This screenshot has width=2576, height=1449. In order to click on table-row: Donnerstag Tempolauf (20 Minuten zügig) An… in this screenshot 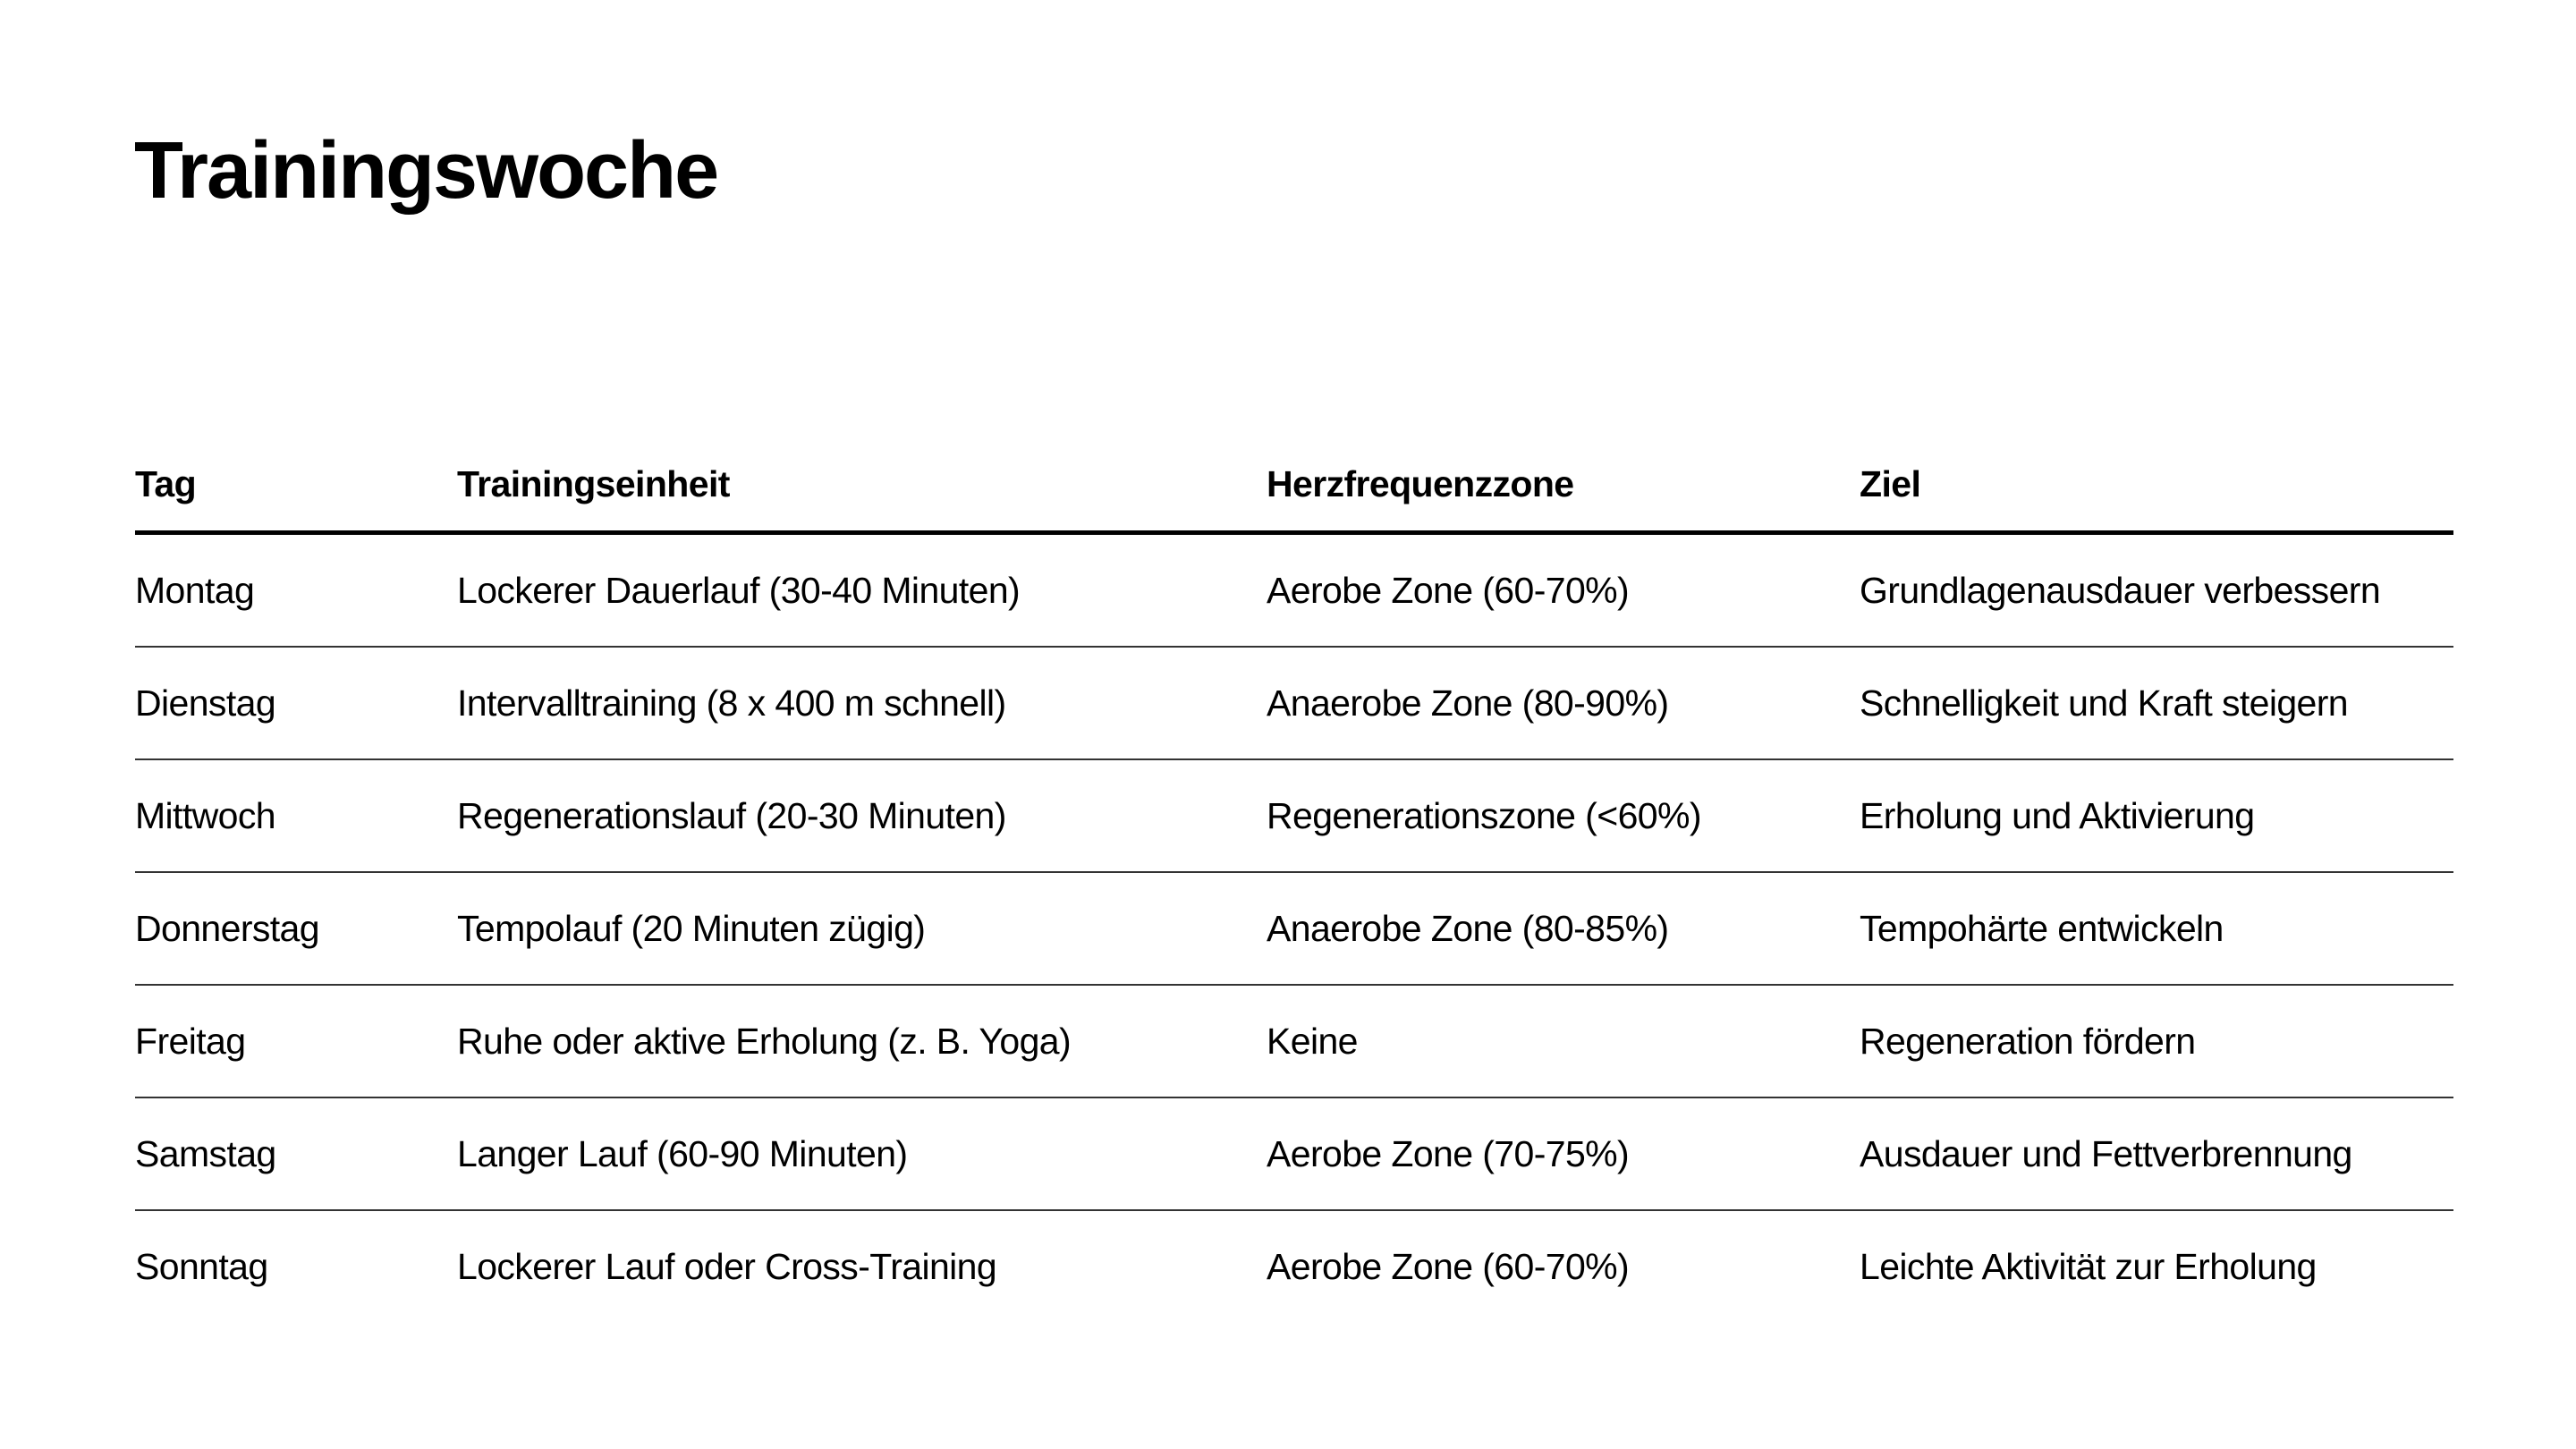, I will do `click(1294, 929)`.